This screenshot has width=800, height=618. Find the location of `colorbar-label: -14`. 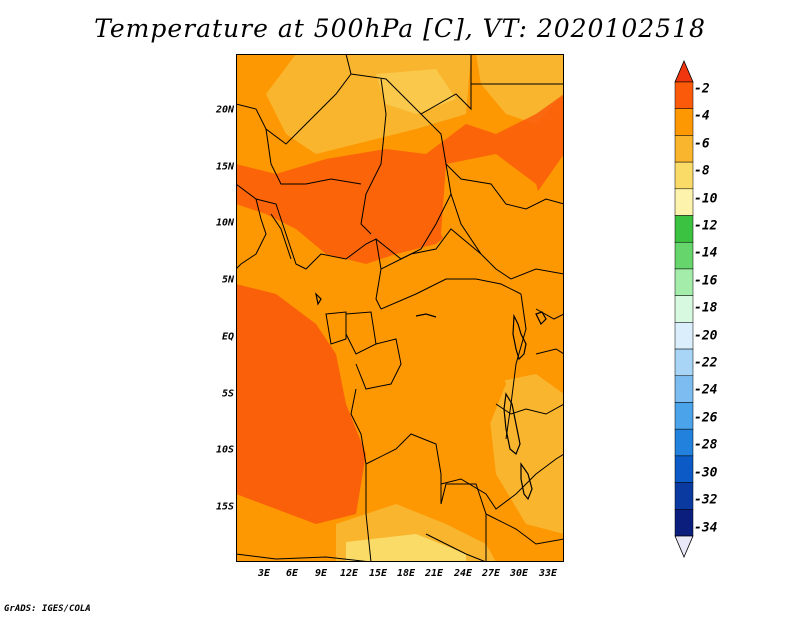

colorbar-label: -14 is located at coordinates (706, 253).